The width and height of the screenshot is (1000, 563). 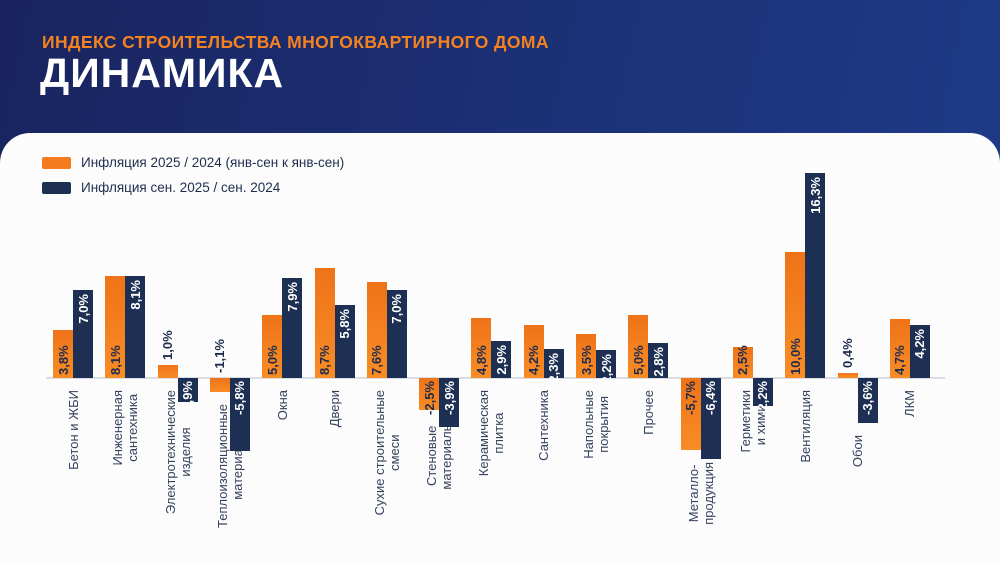 What do you see at coordinates (162, 73) in the screenshot?
I see `page-title: ДИНАМИКА` at bounding box center [162, 73].